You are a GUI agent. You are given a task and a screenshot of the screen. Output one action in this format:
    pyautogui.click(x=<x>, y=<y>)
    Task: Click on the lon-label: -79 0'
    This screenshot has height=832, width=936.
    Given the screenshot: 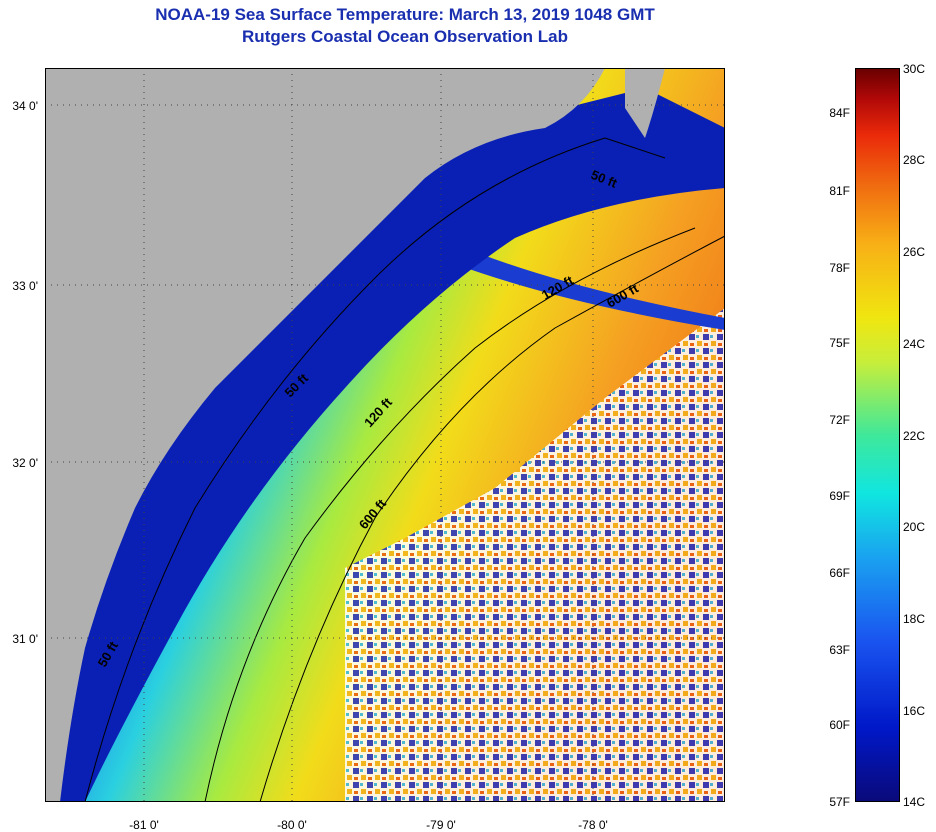 What is the action you would take?
    pyautogui.click(x=441, y=825)
    